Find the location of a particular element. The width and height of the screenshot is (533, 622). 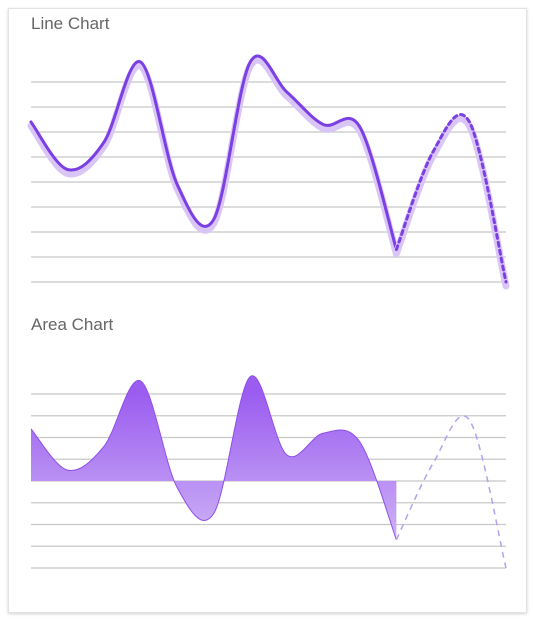

area-chart-series-projection is located at coordinates (451, 492).